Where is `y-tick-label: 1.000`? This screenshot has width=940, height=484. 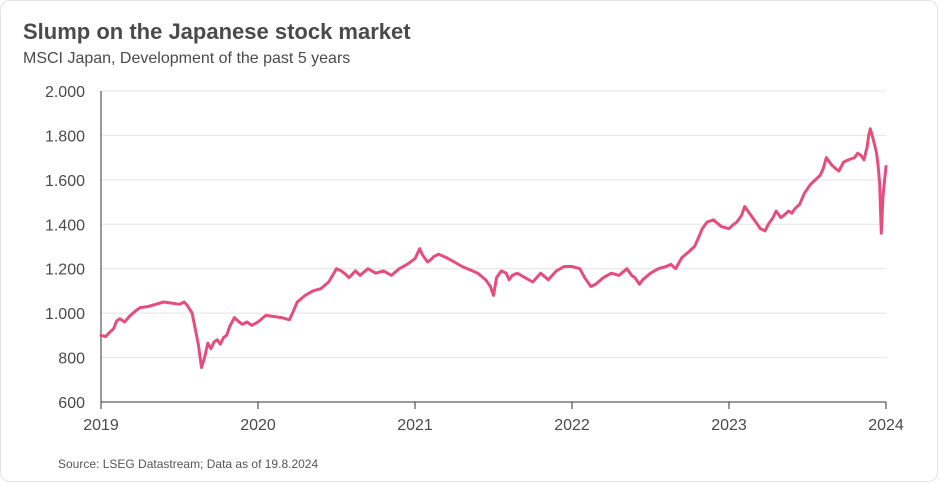
y-tick-label: 1.000 is located at coordinates (65, 314).